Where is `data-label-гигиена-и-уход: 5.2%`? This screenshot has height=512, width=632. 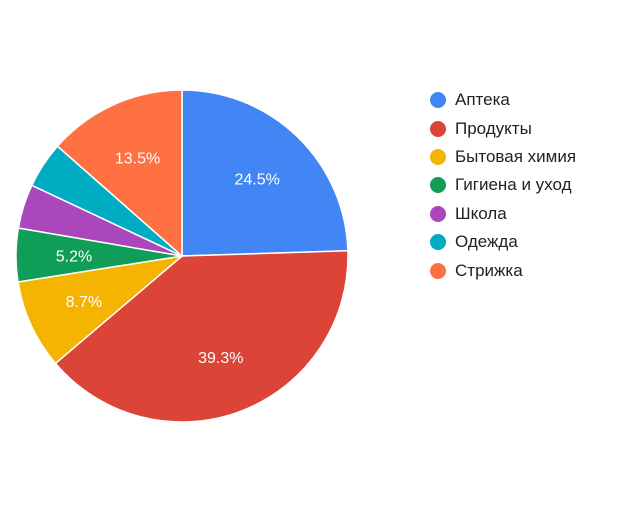
data-label-гигиена-и-уход: 5.2% is located at coordinates (74, 256).